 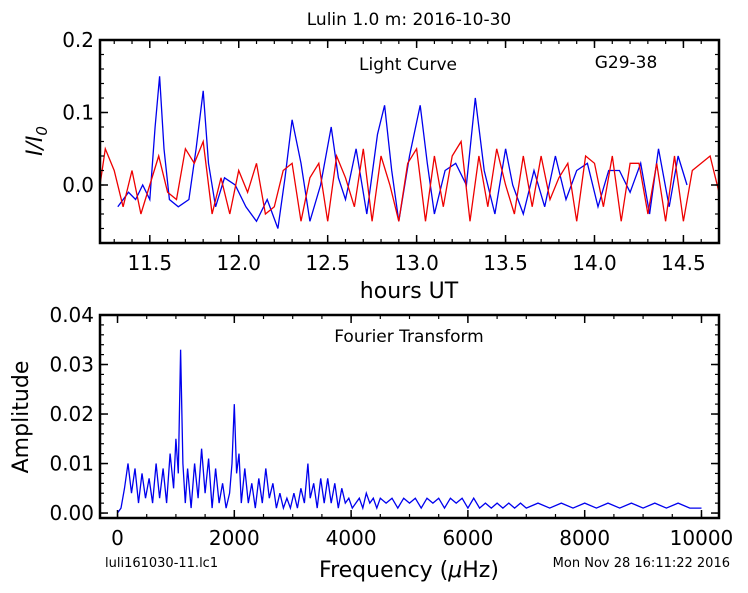 I want to click on fourier-x-tick-label: 0, so click(x=117, y=538).